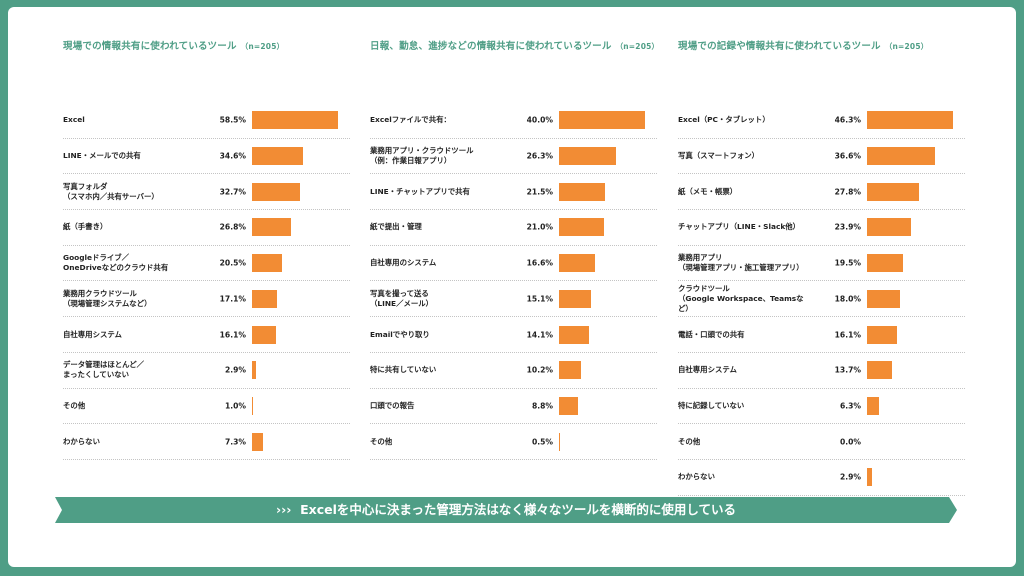 This screenshot has width=1024, height=576. Describe the element at coordinates (232, 156) in the screenshot. I see `value-label: 34.6%` at that location.